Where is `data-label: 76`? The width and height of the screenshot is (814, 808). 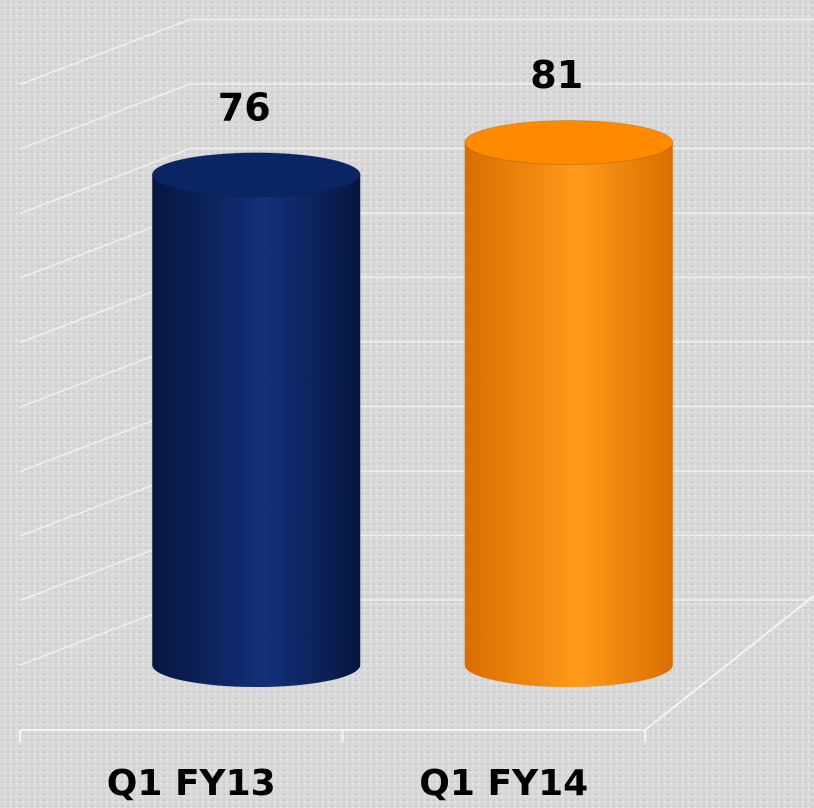
data-label: 76 is located at coordinates (244, 107).